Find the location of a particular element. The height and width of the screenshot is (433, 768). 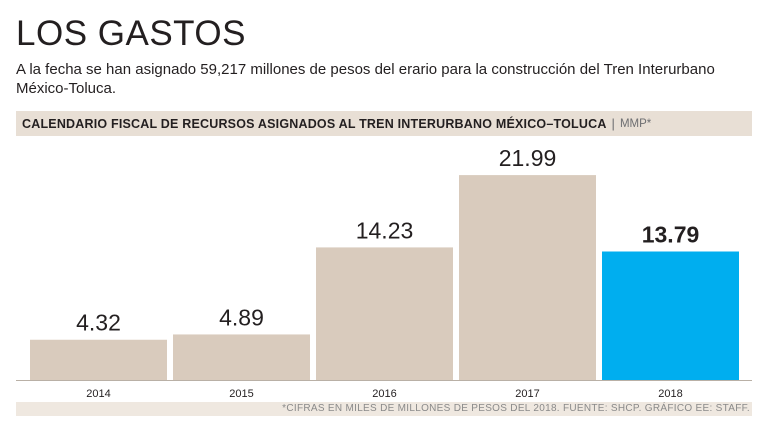

bar-2014 is located at coordinates (98, 359).